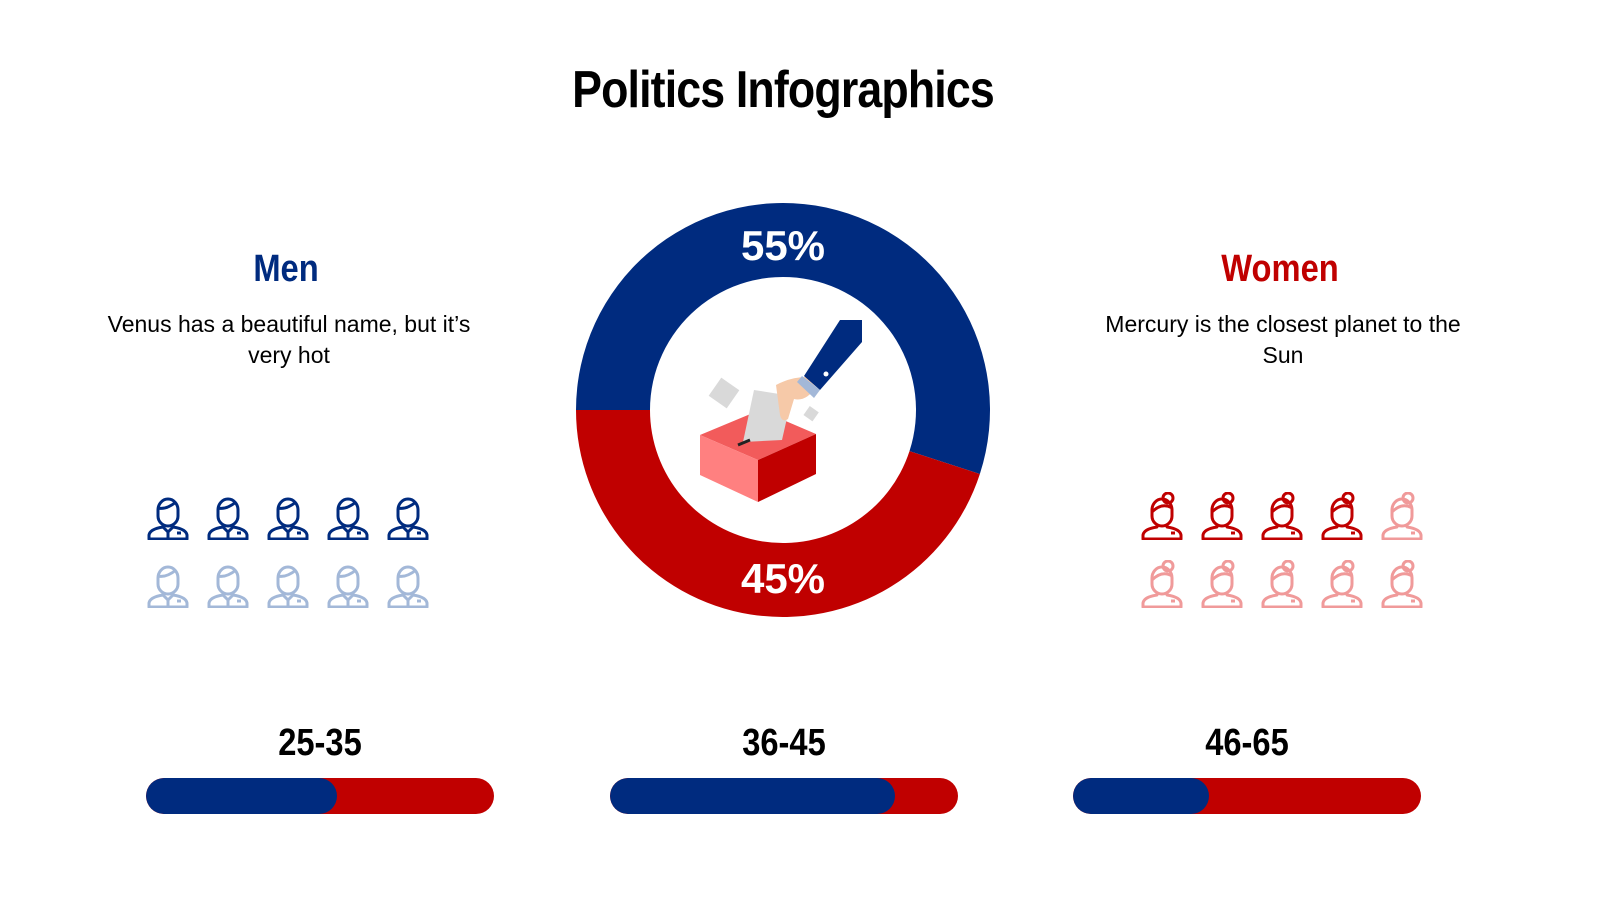 This screenshot has height=900, width=1600. What do you see at coordinates (1283, 339) in the screenshot?
I see `women-description: Mercury is the closest planet to the Sun` at bounding box center [1283, 339].